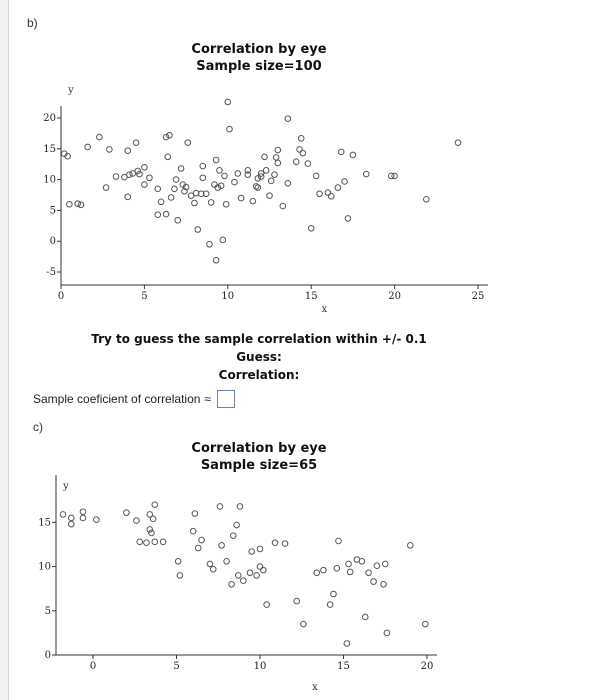 This screenshot has width=589, height=700. What do you see at coordinates (32, 23) in the screenshot?
I see `part-b-label: b)` at bounding box center [32, 23].